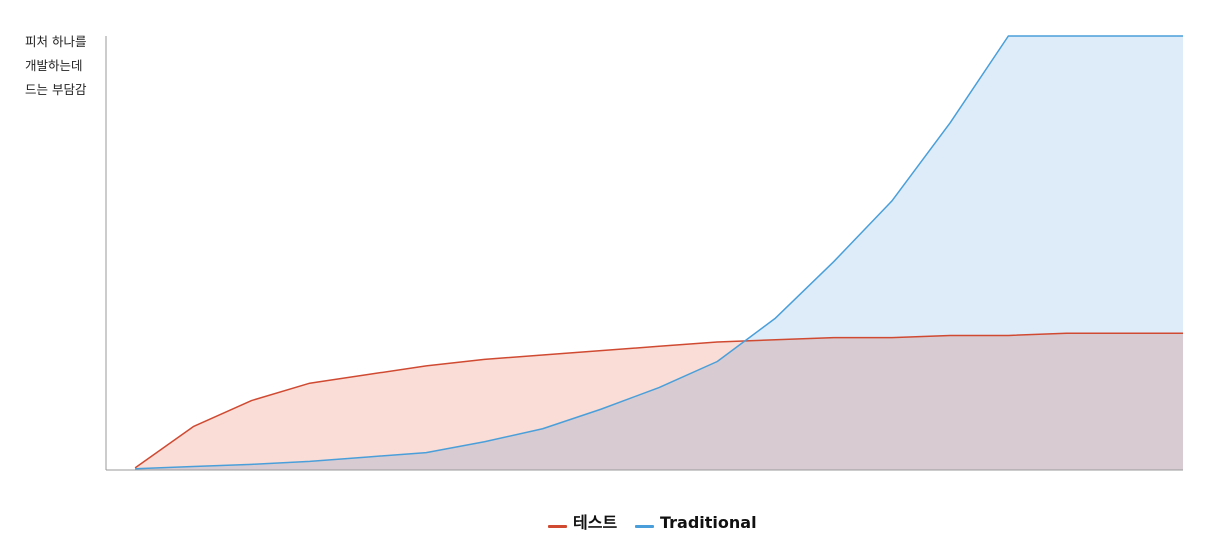 This screenshot has height=542, width=1226. Describe the element at coordinates (55, 41) in the screenshot. I see `y-axis-label-line: 피처 하나를` at that location.